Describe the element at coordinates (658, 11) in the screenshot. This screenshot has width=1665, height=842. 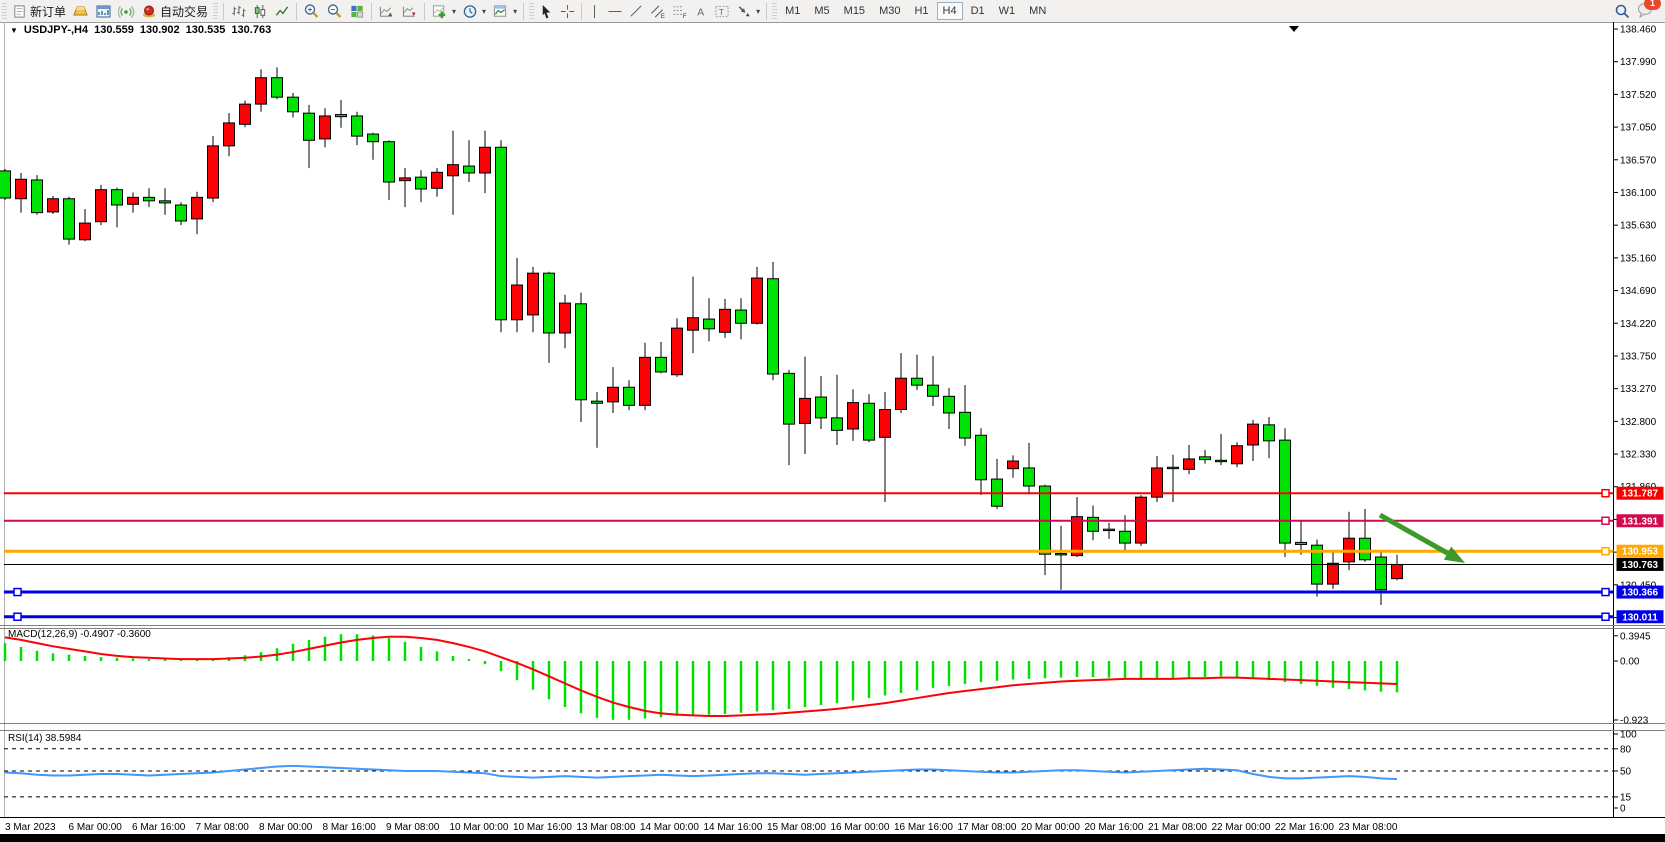
I see `channel-tool-button: E` at that location.